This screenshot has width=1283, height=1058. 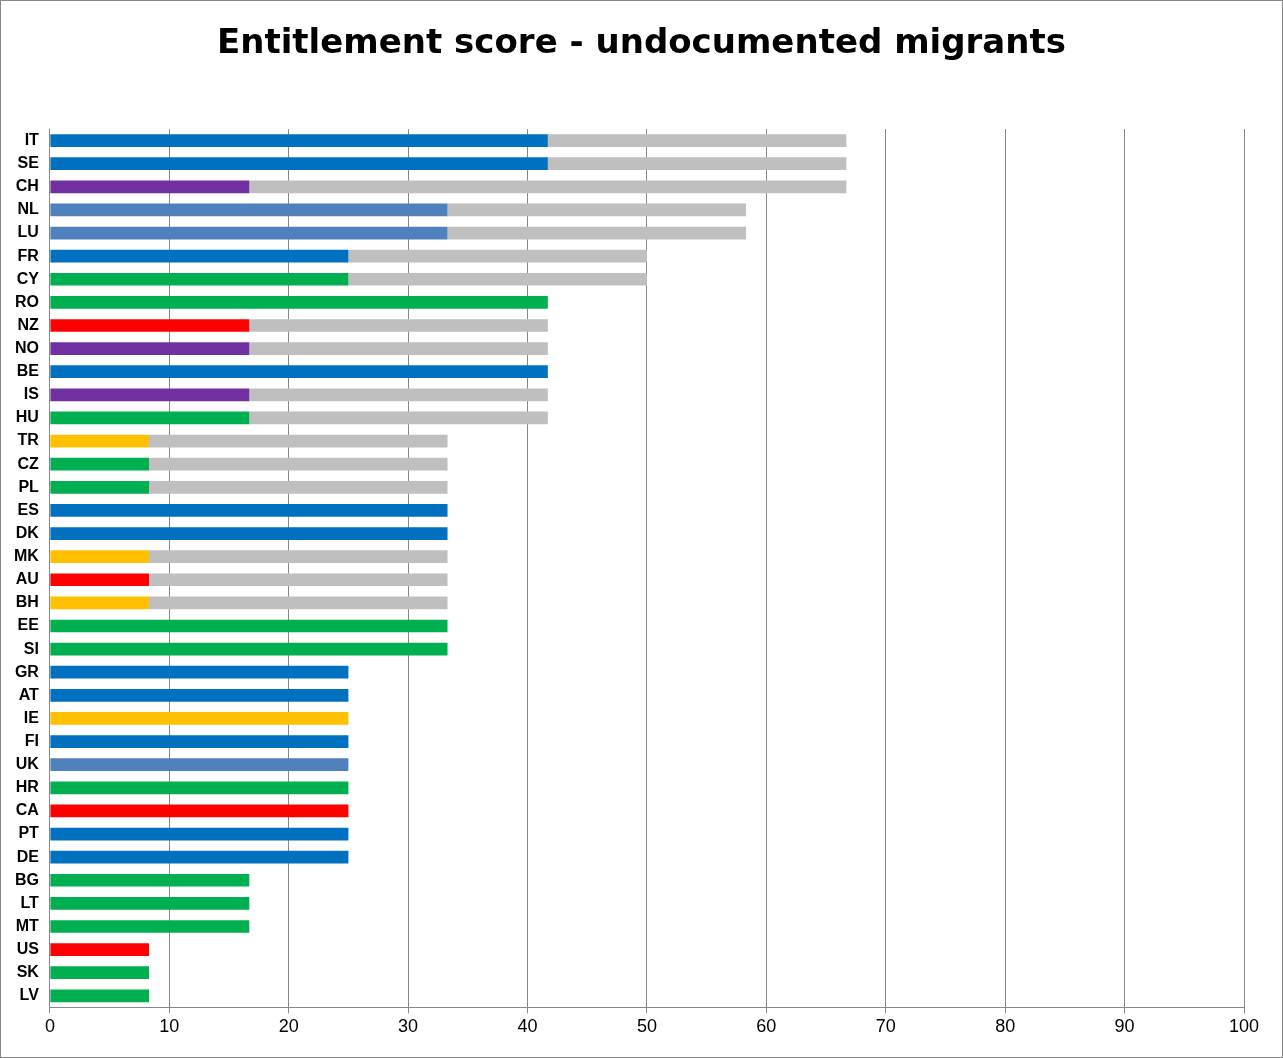 I want to click on y-tick-label: LV, so click(x=29, y=995).